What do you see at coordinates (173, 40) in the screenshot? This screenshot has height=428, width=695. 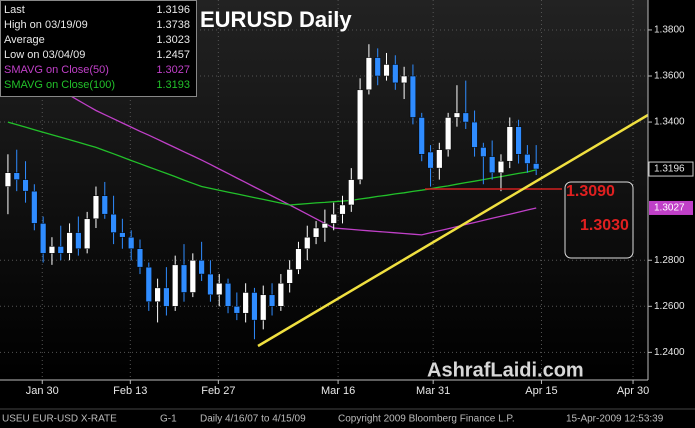 I see `info-value: 1.3023` at bounding box center [173, 40].